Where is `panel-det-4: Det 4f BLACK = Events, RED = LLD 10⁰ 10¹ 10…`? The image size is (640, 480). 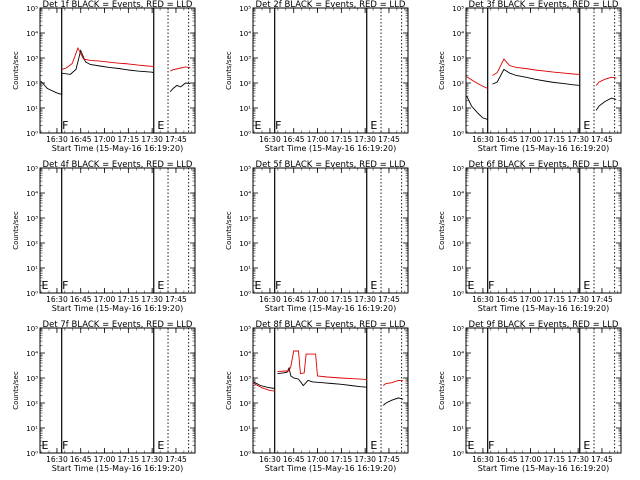
panel-det-4: Det 4f BLACK = Events, RED = LLD 10⁰ 10¹ 10… is located at coordinates (104, 236).